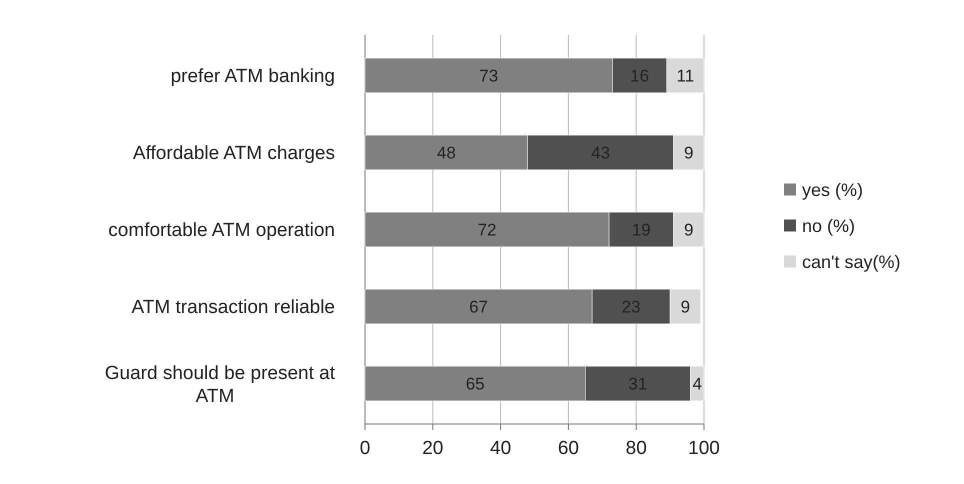 The height and width of the screenshot is (484, 964). Describe the element at coordinates (636, 448) in the screenshot. I see `x-tick-label: 80` at that location.